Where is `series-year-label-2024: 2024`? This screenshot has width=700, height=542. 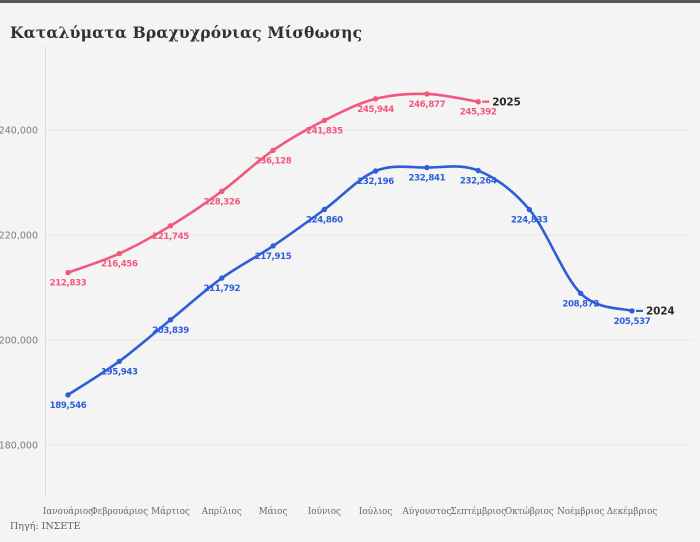 series-year-label-2024: 2024 is located at coordinates (660, 312).